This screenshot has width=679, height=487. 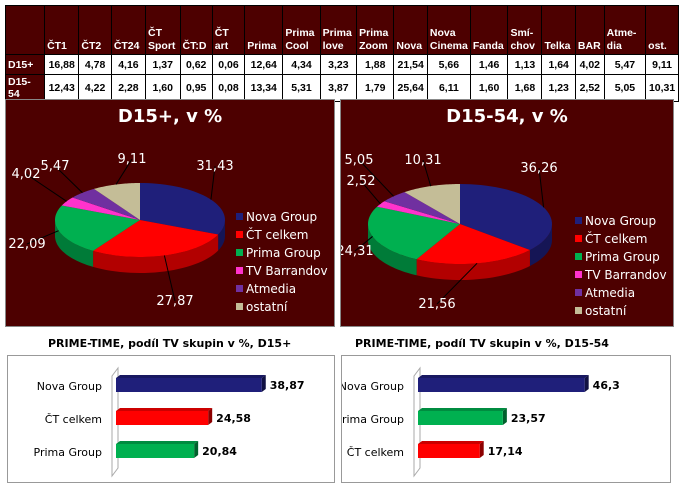 What do you see at coordinates (338, 64) in the screenshot?
I see `table-cell: 3,23` at bounding box center [338, 64].